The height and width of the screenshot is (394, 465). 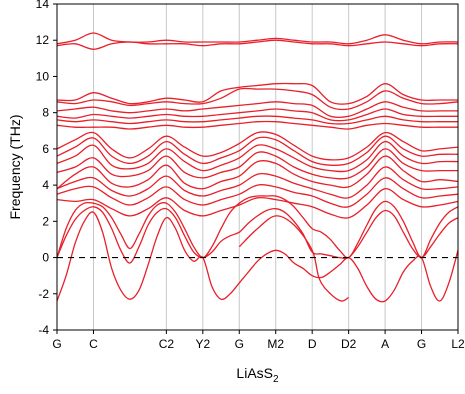 I want to click on y-axis-ticks: -4 -2 0 2 4 6 8 10 12 14, so click(x=46, y=168).